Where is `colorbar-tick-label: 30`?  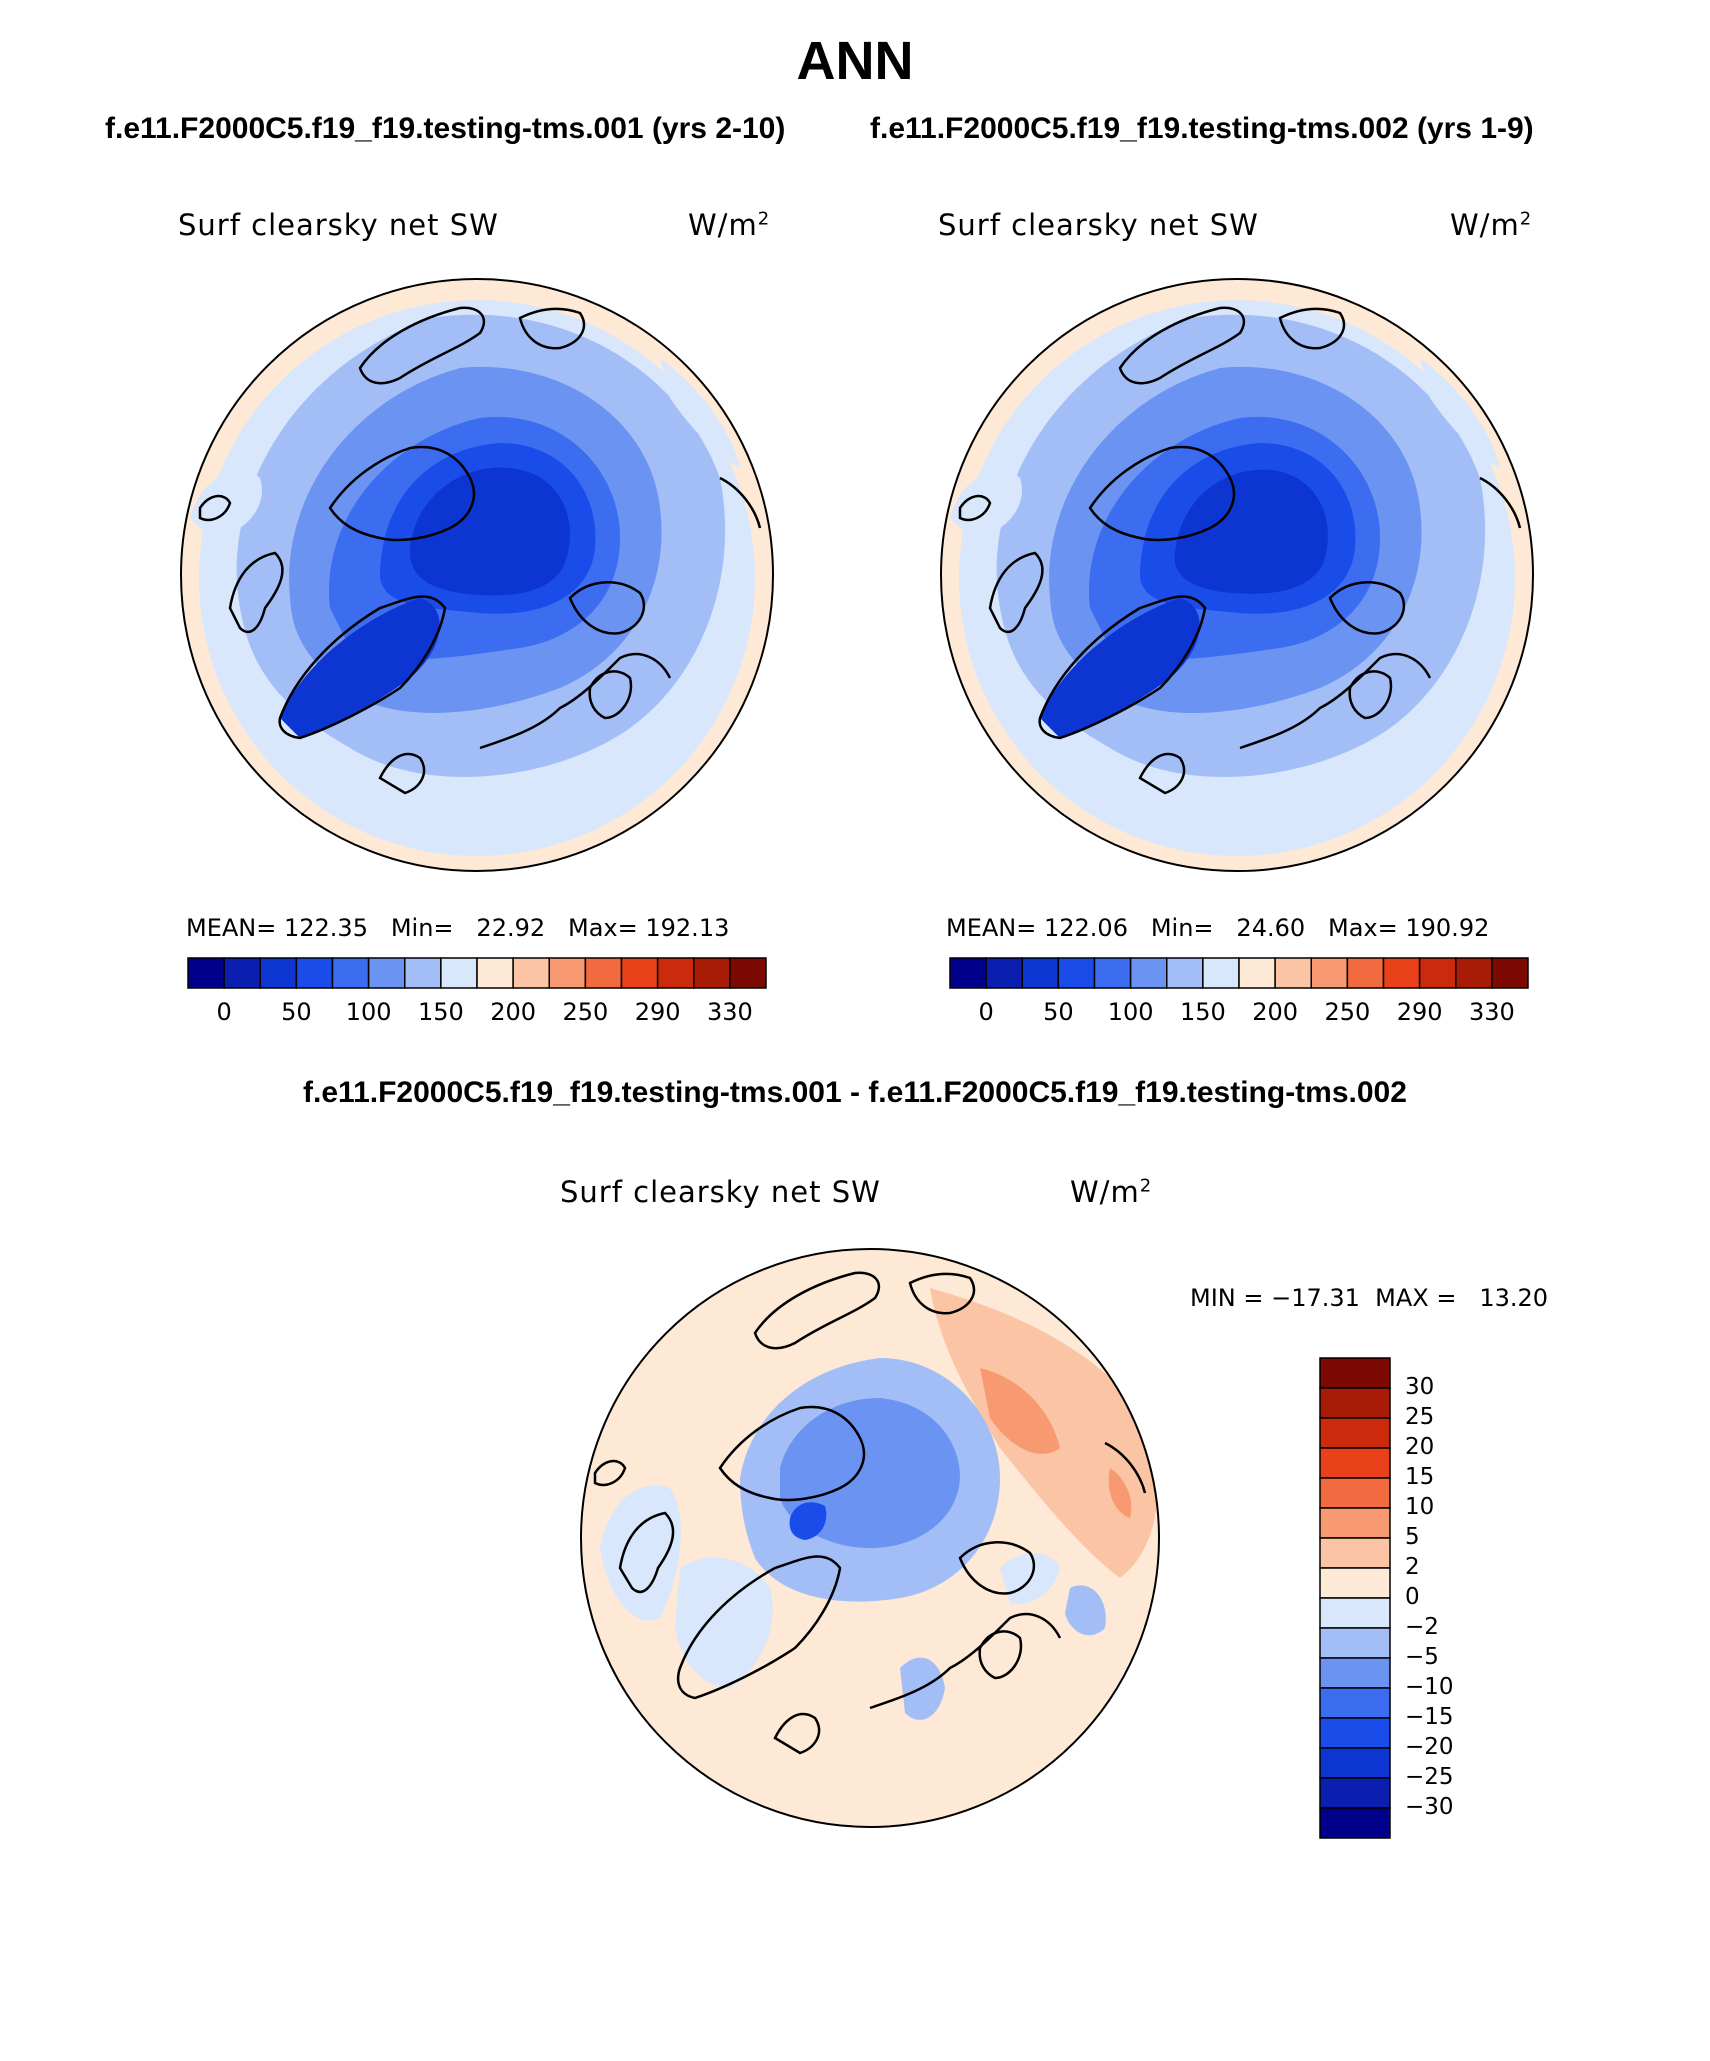 colorbar-tick-label: 30 is located at coordinates (1420, 1387).